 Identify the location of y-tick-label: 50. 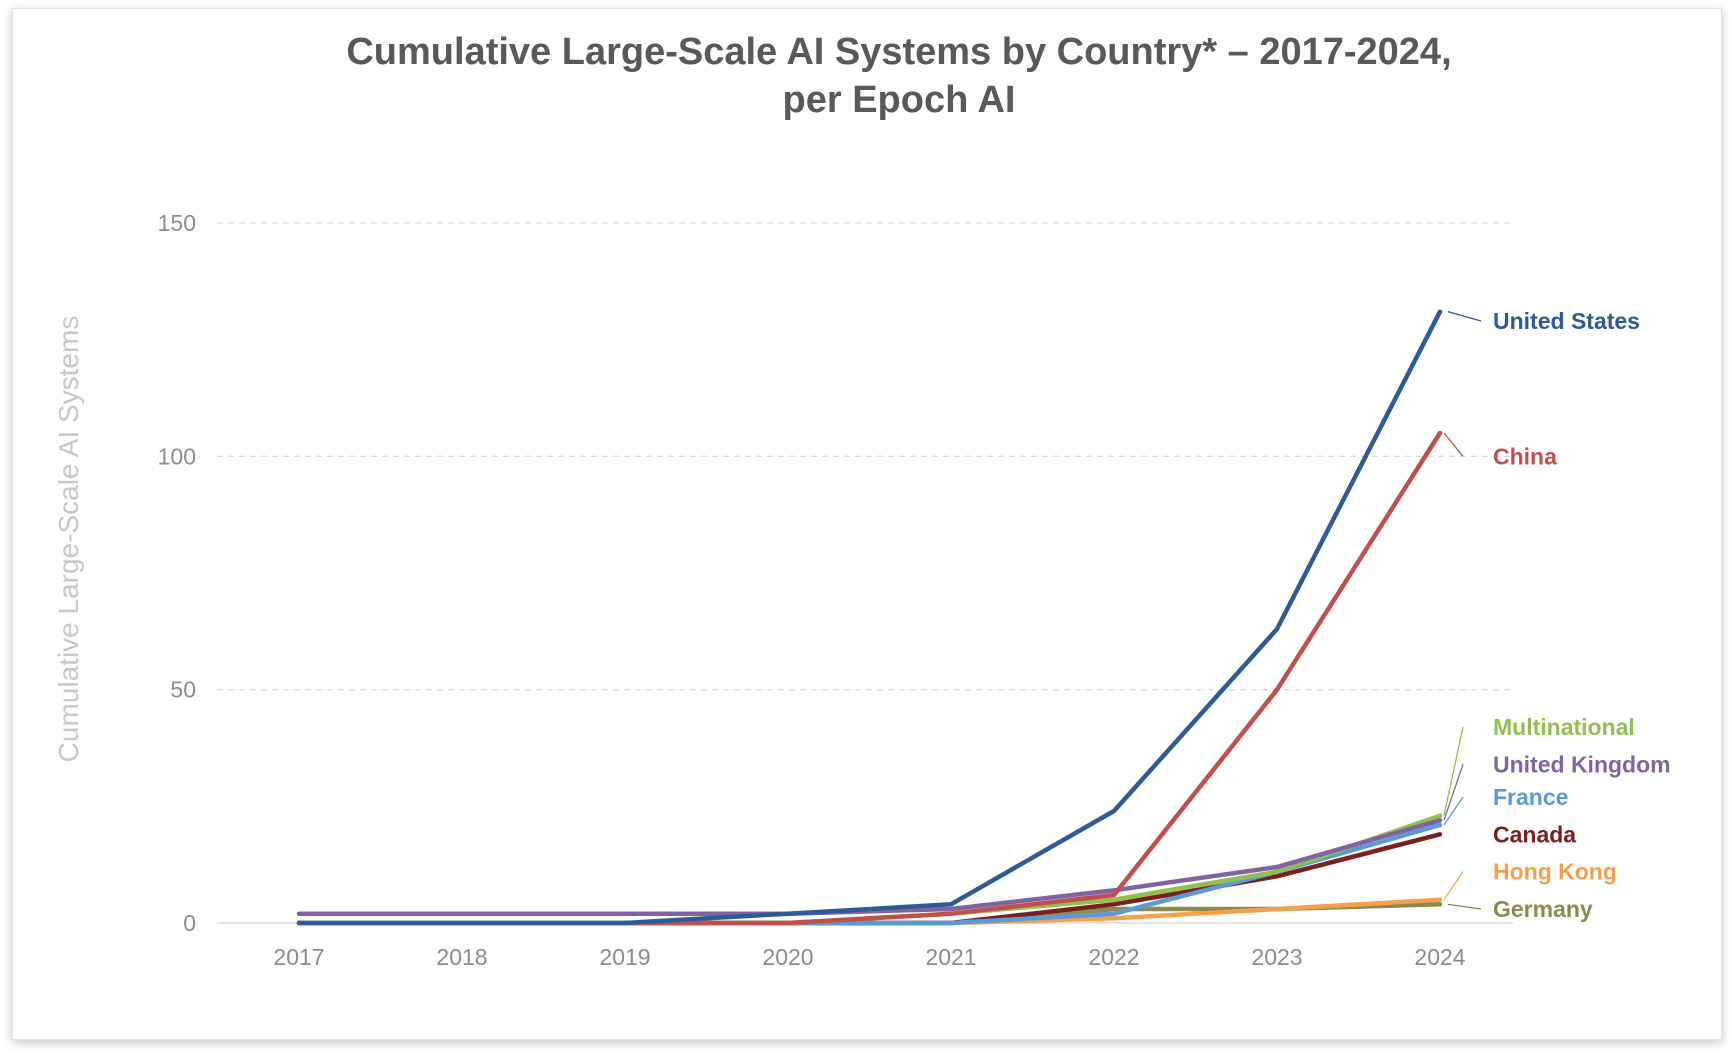
(183, 690).